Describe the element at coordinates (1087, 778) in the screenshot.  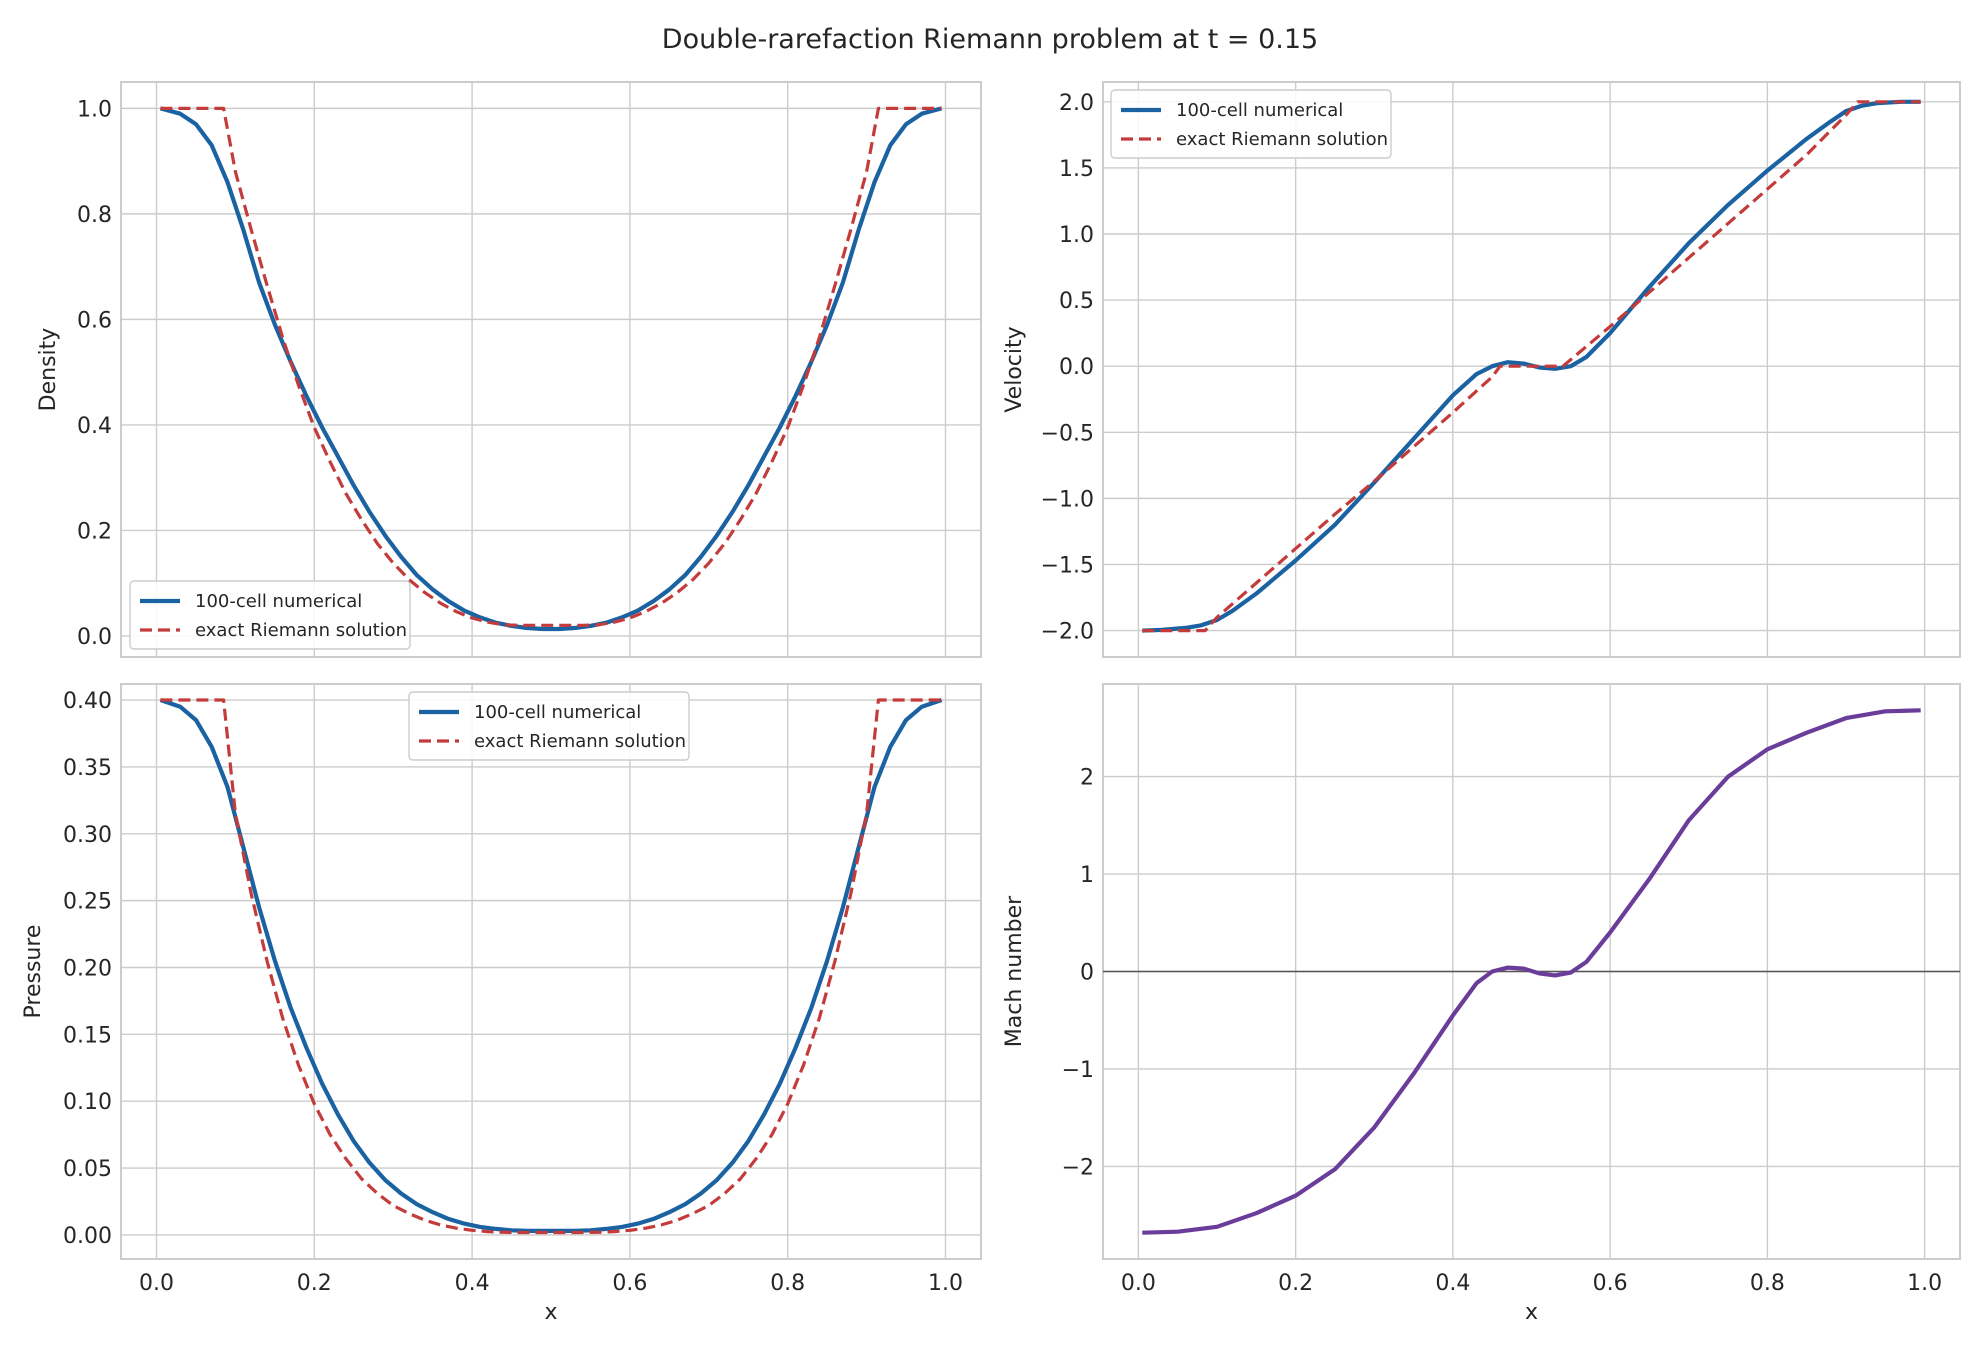
I see `mach-number-y-tick-label: 2` at that location.